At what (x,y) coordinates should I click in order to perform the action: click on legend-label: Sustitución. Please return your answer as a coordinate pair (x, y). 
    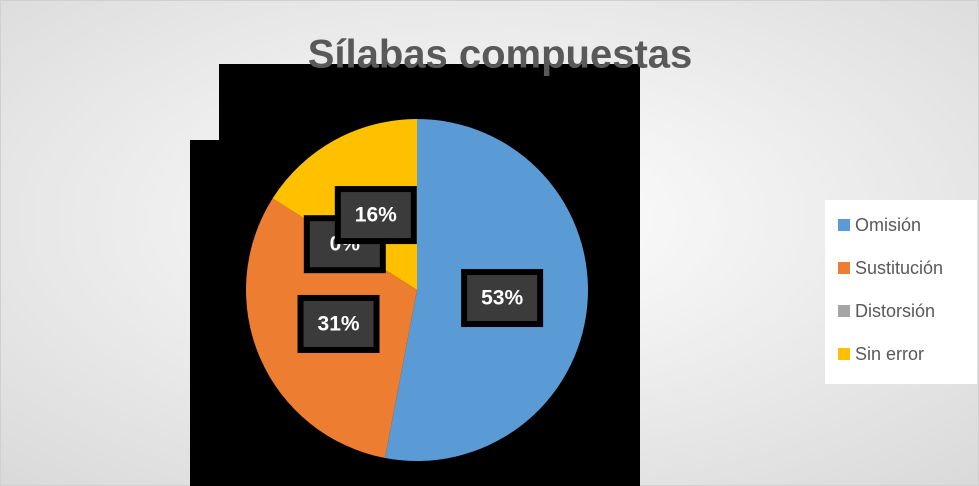
    Looking at the image, I should click on (899, 268).